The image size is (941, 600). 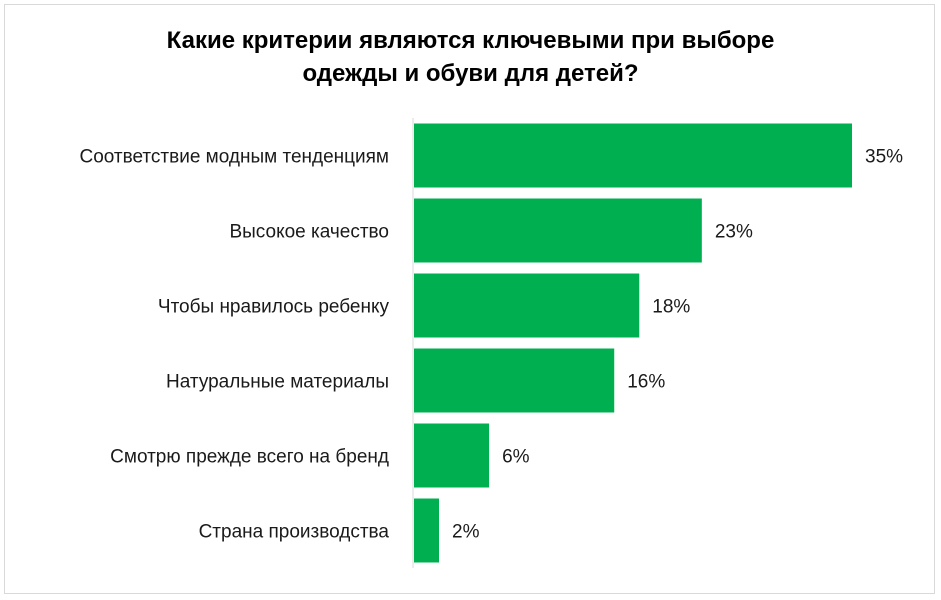 I want to click on category-label-5: Смотрю прежде всего на бренд, so click(x=249, y=457).